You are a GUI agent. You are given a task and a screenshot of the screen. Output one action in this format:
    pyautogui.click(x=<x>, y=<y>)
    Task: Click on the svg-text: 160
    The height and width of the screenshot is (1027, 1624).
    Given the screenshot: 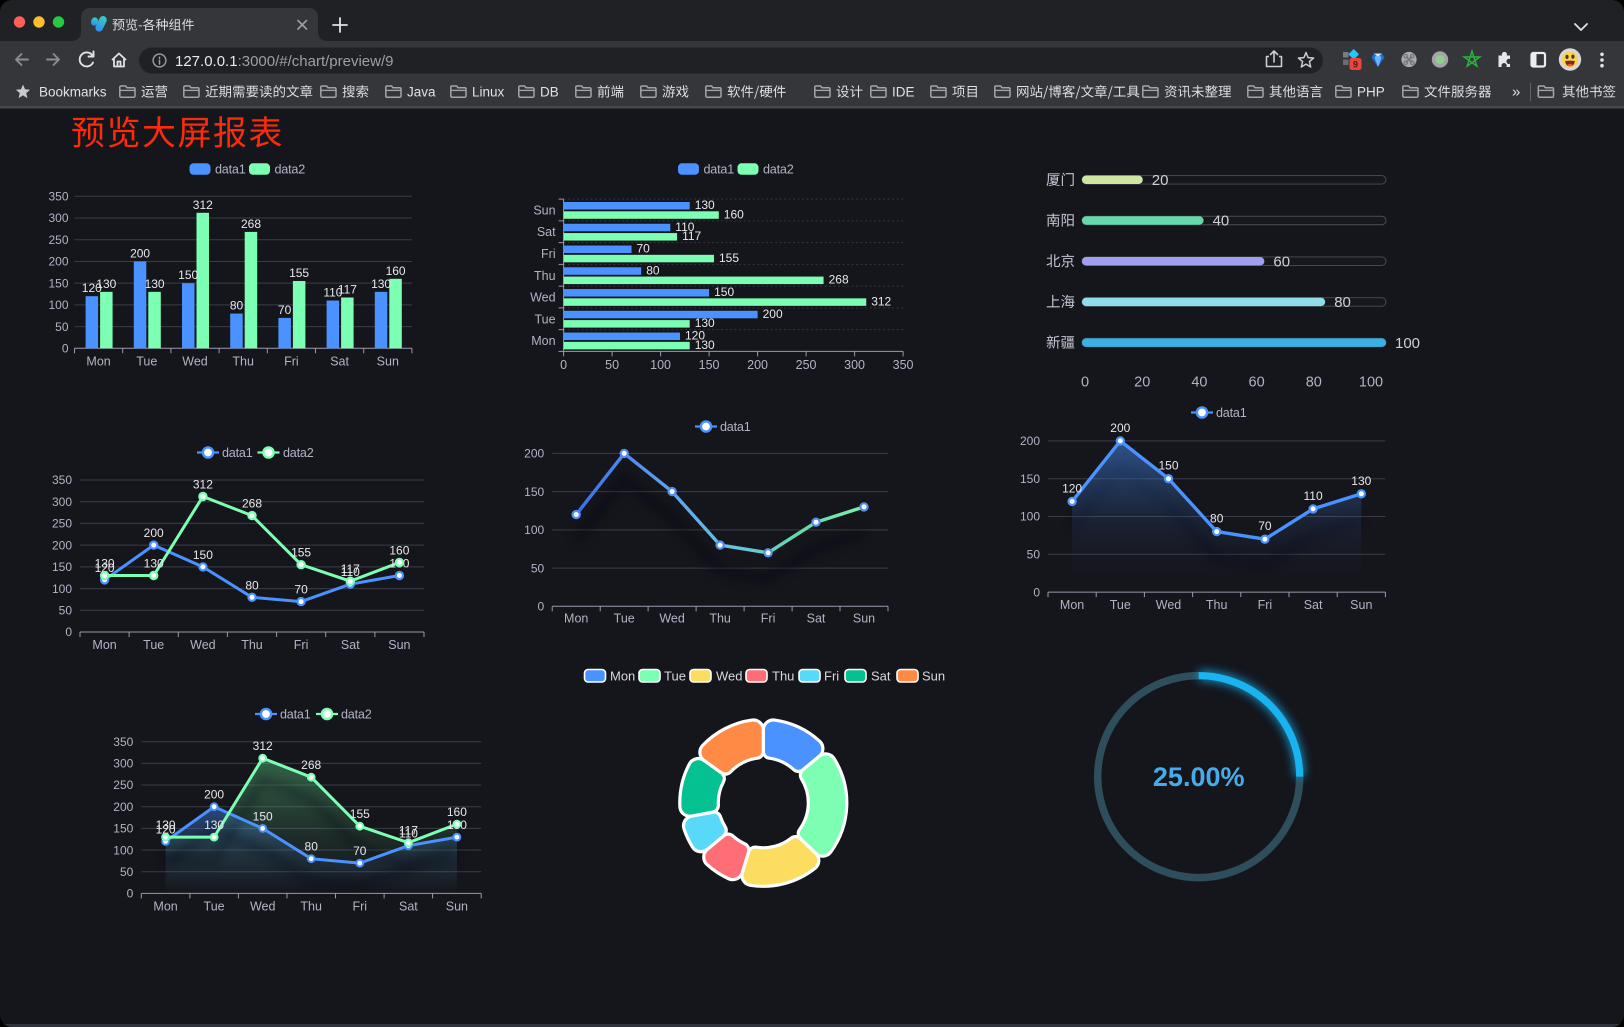 What is the action you would take?
    pyautogui.click(x=457, y=812)
    